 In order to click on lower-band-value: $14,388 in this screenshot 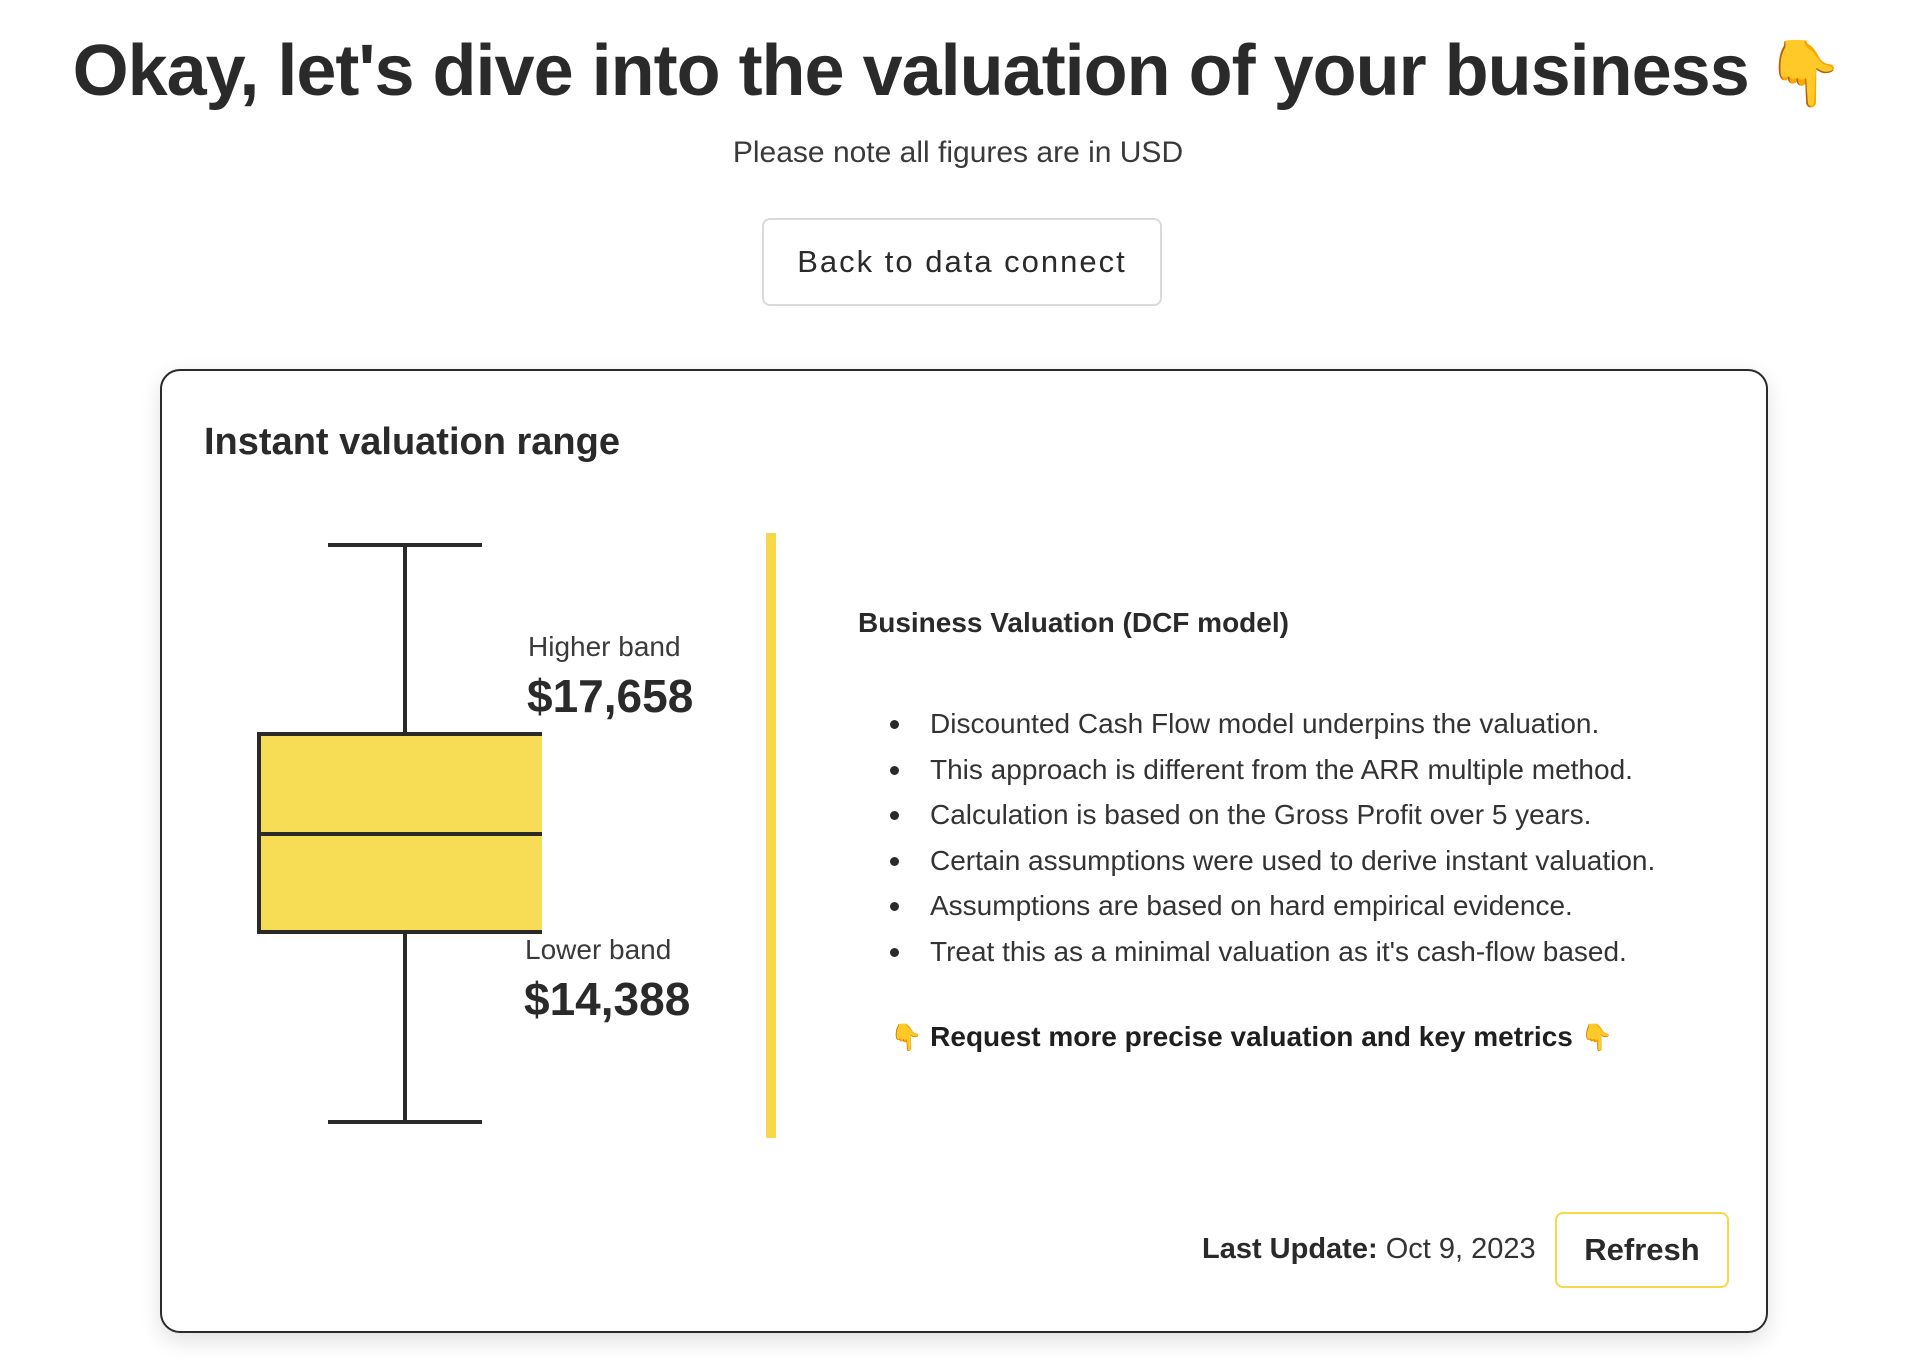, I will do `click(607, 999)`.